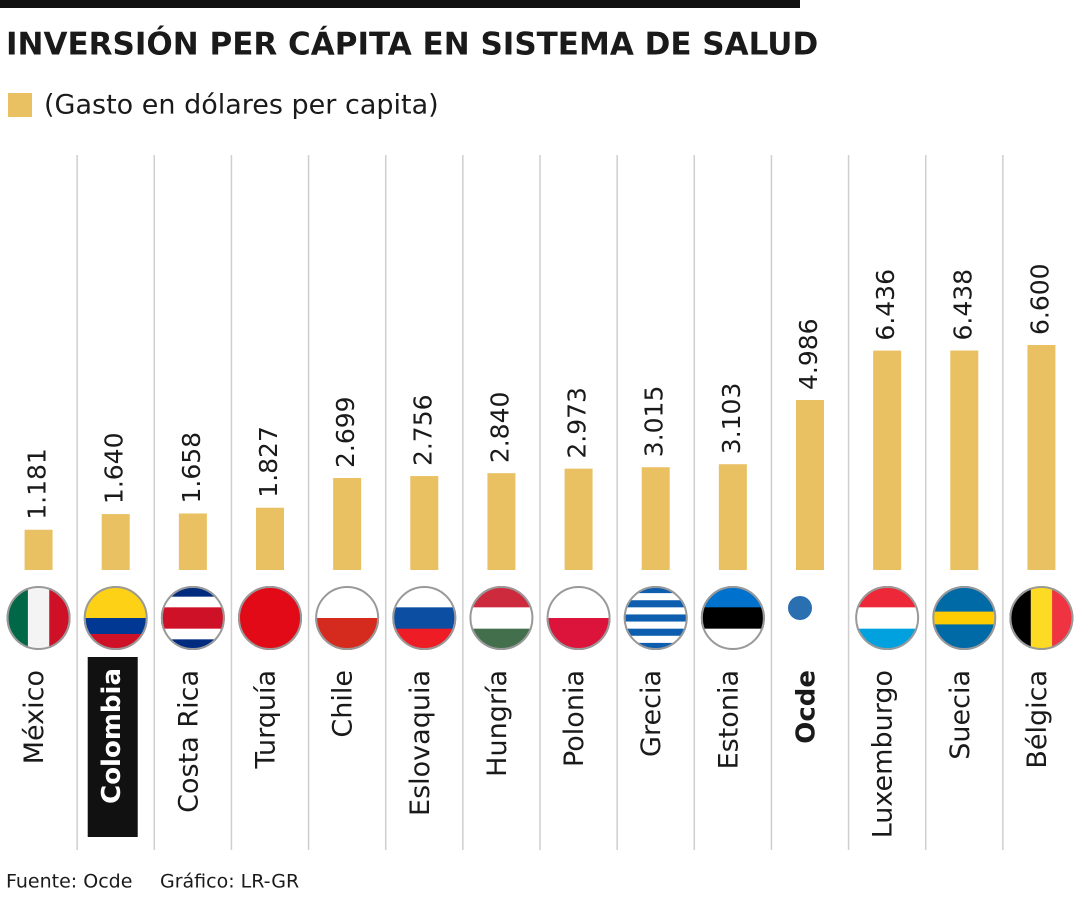 The height and width of the screenshot is (900, 1080). Describe the element at coordinates (422, 430) in the screenshot. I see `value-label: 2.756` at that location.